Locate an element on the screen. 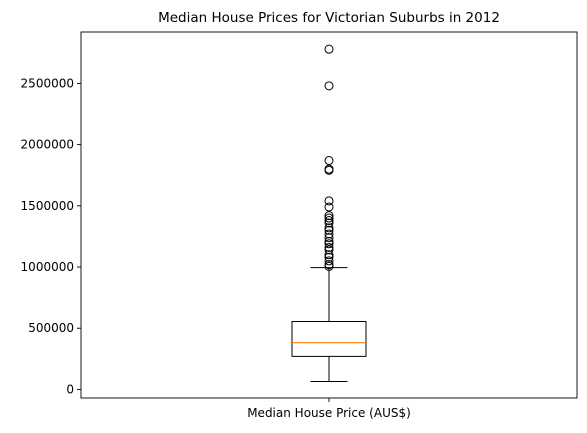 The height and width of the screenshot is (433, 587). box-group is located at coordinates (329, 324).